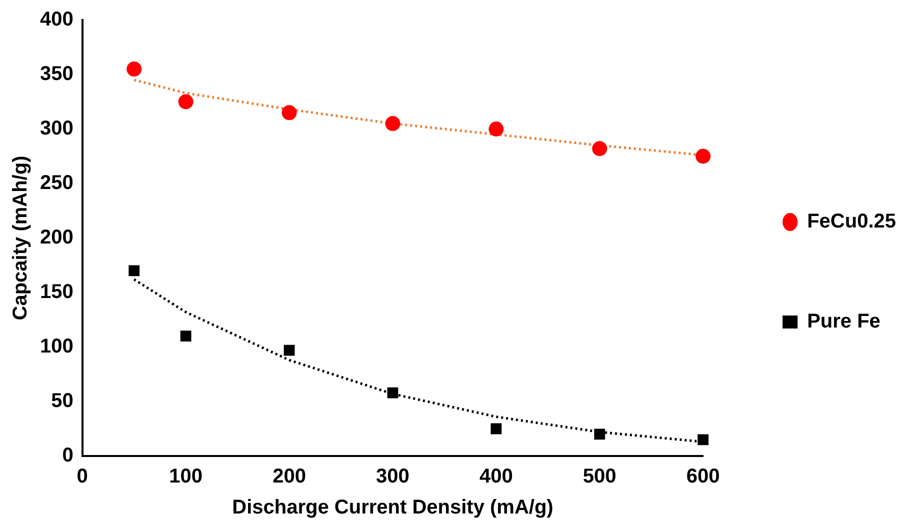  What do you see at coordinates (57, 292) in the screenshot?
I see `y-tick-label: 150` at bounding box center [57, 292].